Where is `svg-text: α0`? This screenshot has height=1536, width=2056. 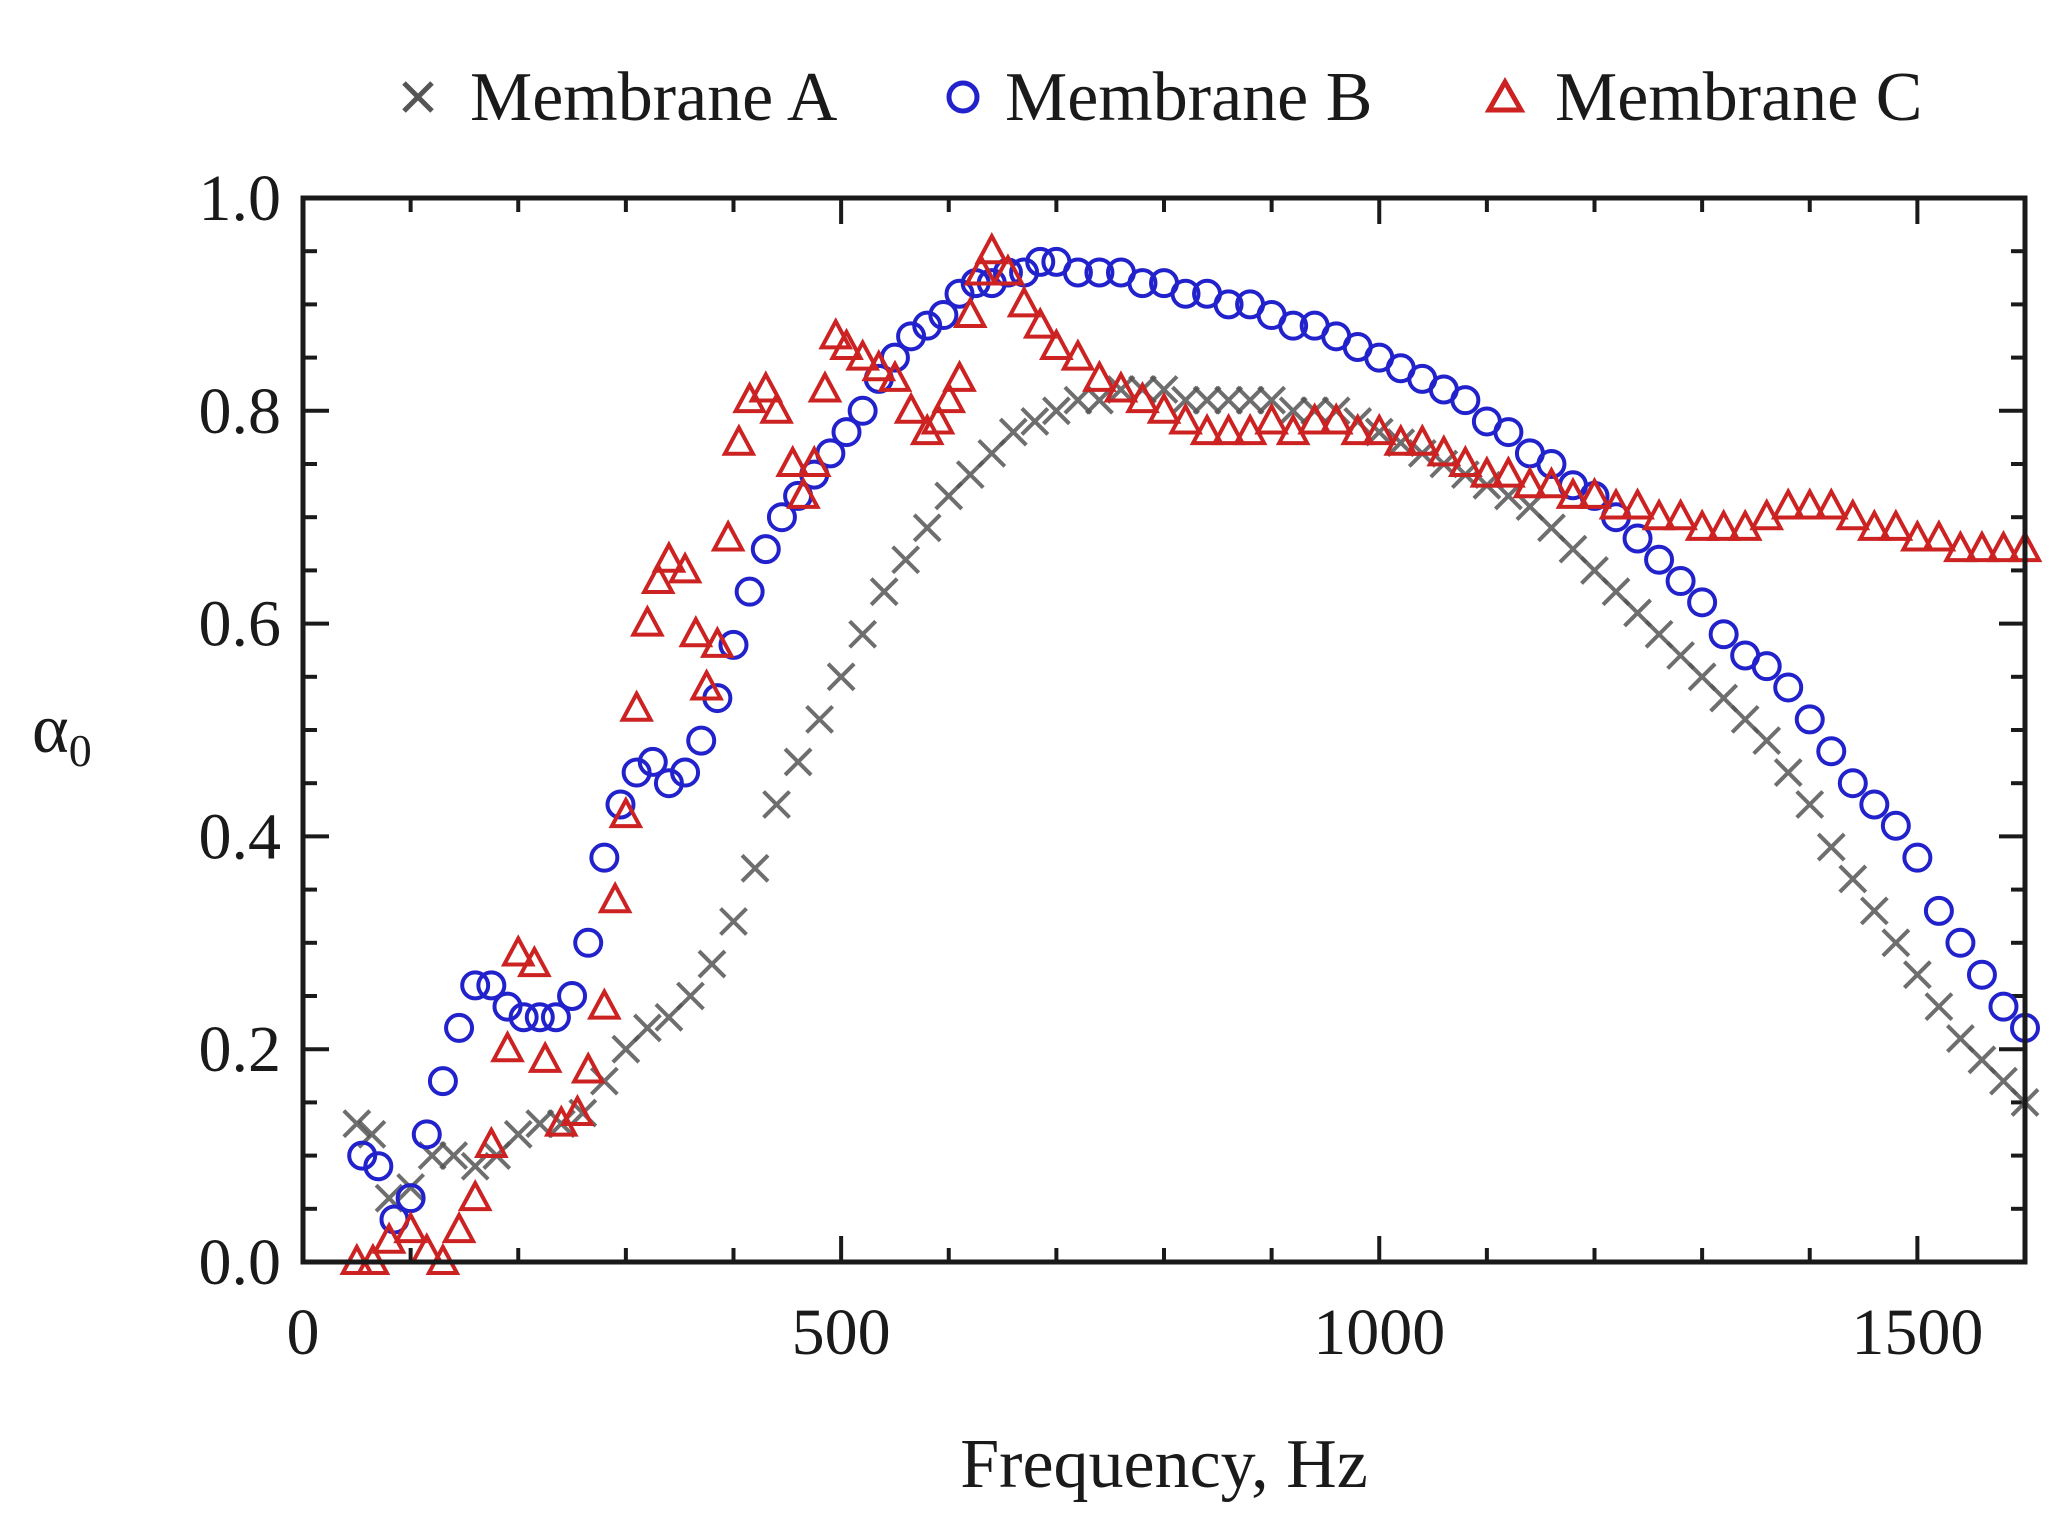 svg-text: α0 is located at coordinates (62, 733).